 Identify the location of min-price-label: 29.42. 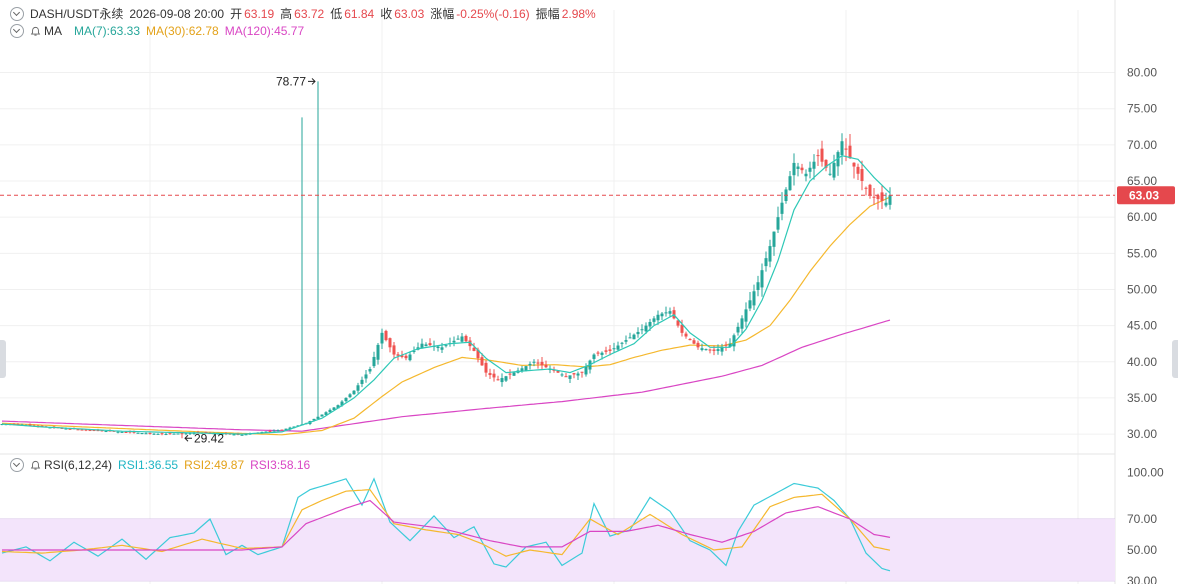
(209, 438).